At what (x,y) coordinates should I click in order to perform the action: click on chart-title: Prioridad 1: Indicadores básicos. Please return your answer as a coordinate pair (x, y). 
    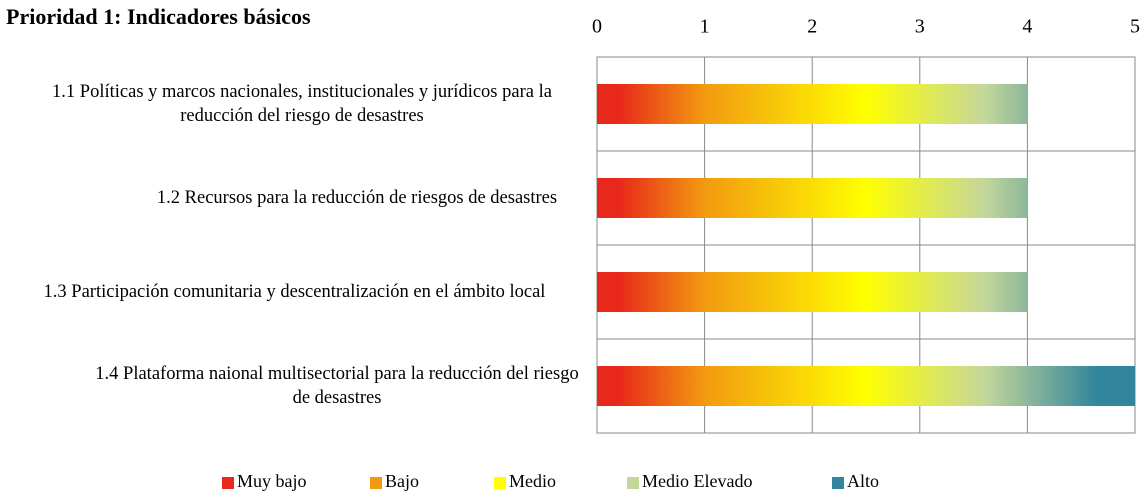
    Looking at the image, I should click on (158, 16).